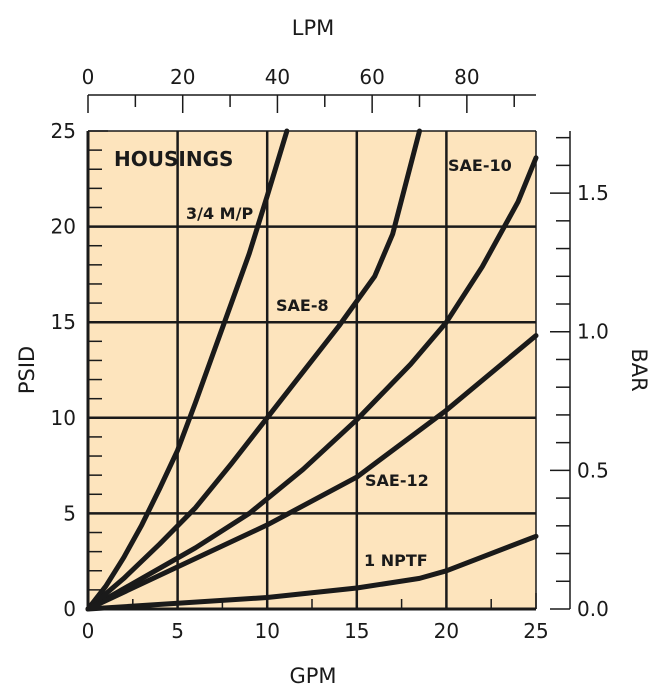 Image resolution: width=666 pixels, height=690 pixels. What do you see at coordinates (182, 77) in the screenshot?
I see `x2-tick-label: 20` at bounding box center [182, 77].